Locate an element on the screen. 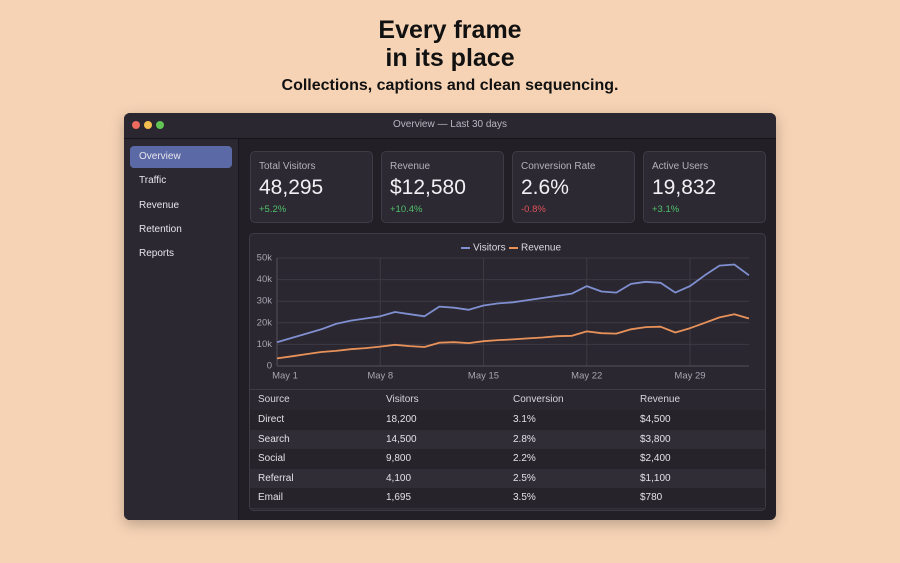 The height and width of the screenshot is (563, 900). kpi-card: Revenue $12,580 +10.4% is located at coordinates (442, 187).